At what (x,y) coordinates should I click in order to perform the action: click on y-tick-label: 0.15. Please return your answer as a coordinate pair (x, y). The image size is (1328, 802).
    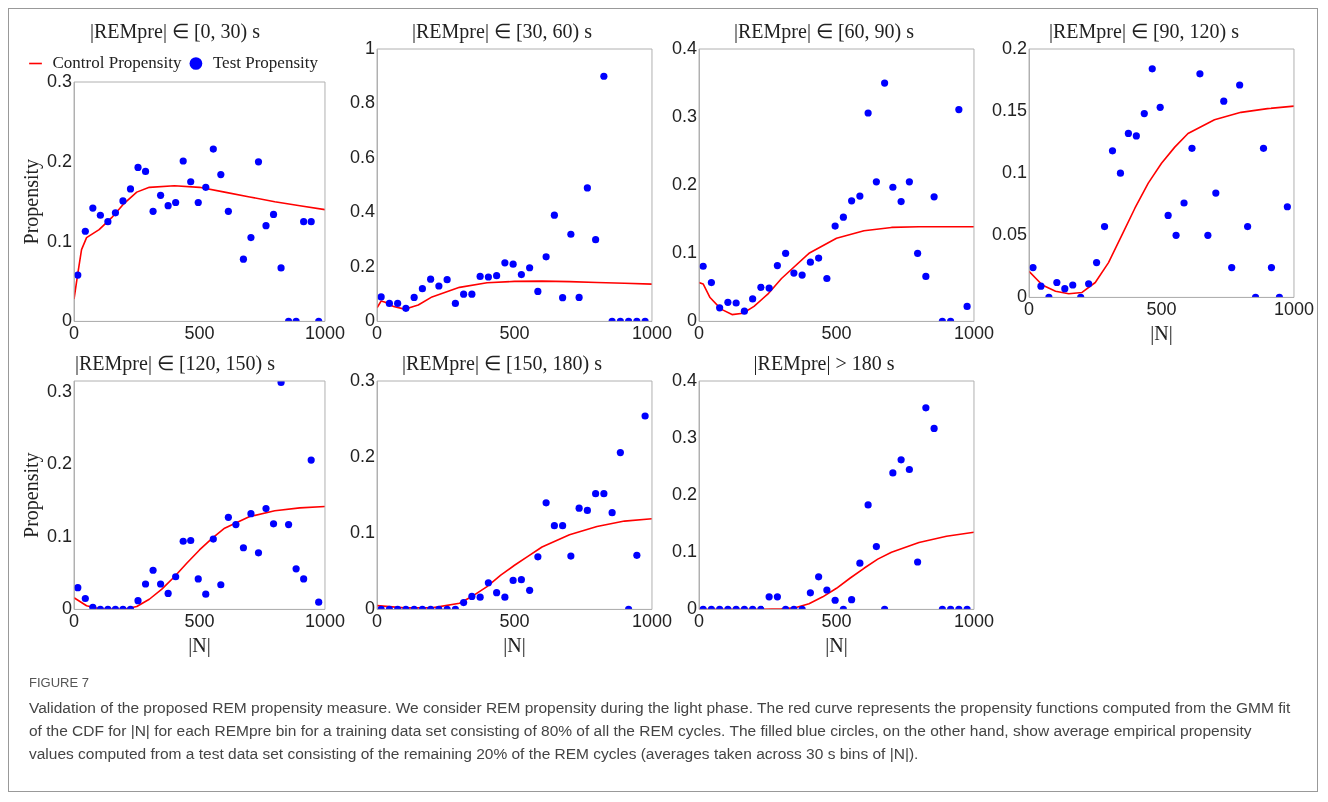
    Looking at the image, I should click on (1009, 110).